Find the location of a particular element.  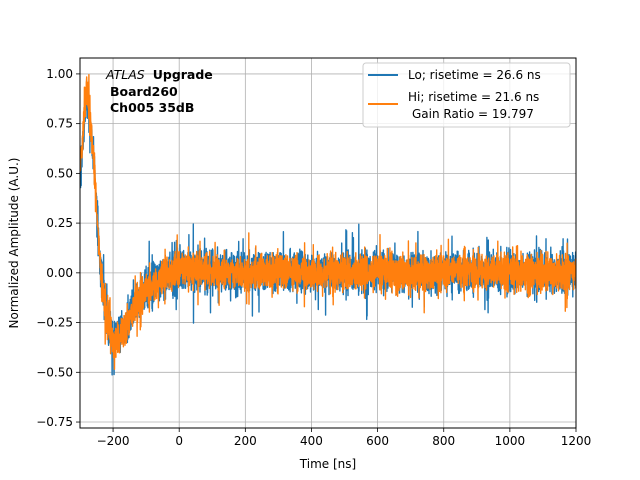

atlas-annotation-line1: ATLAS Upgrade is located at coordinates (159, 74).